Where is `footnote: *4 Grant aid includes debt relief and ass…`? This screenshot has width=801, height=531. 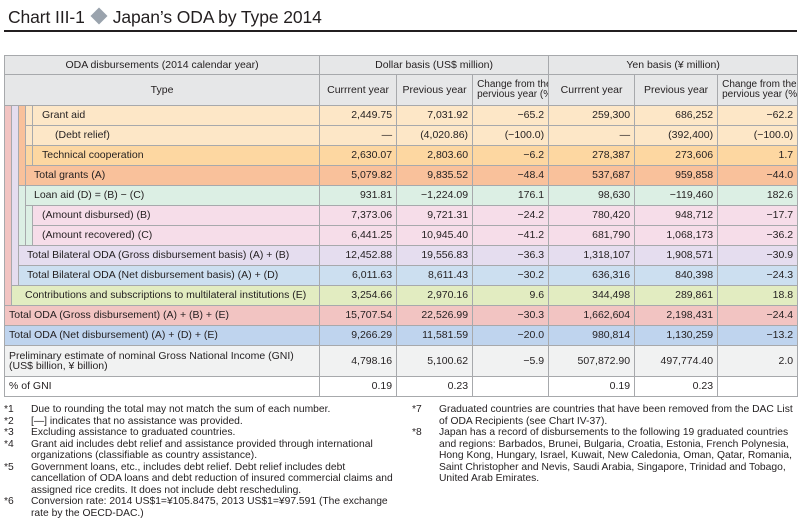
footnote: *4 Grant aid includes debt relief and ass… is located at coordinates (203, 450).